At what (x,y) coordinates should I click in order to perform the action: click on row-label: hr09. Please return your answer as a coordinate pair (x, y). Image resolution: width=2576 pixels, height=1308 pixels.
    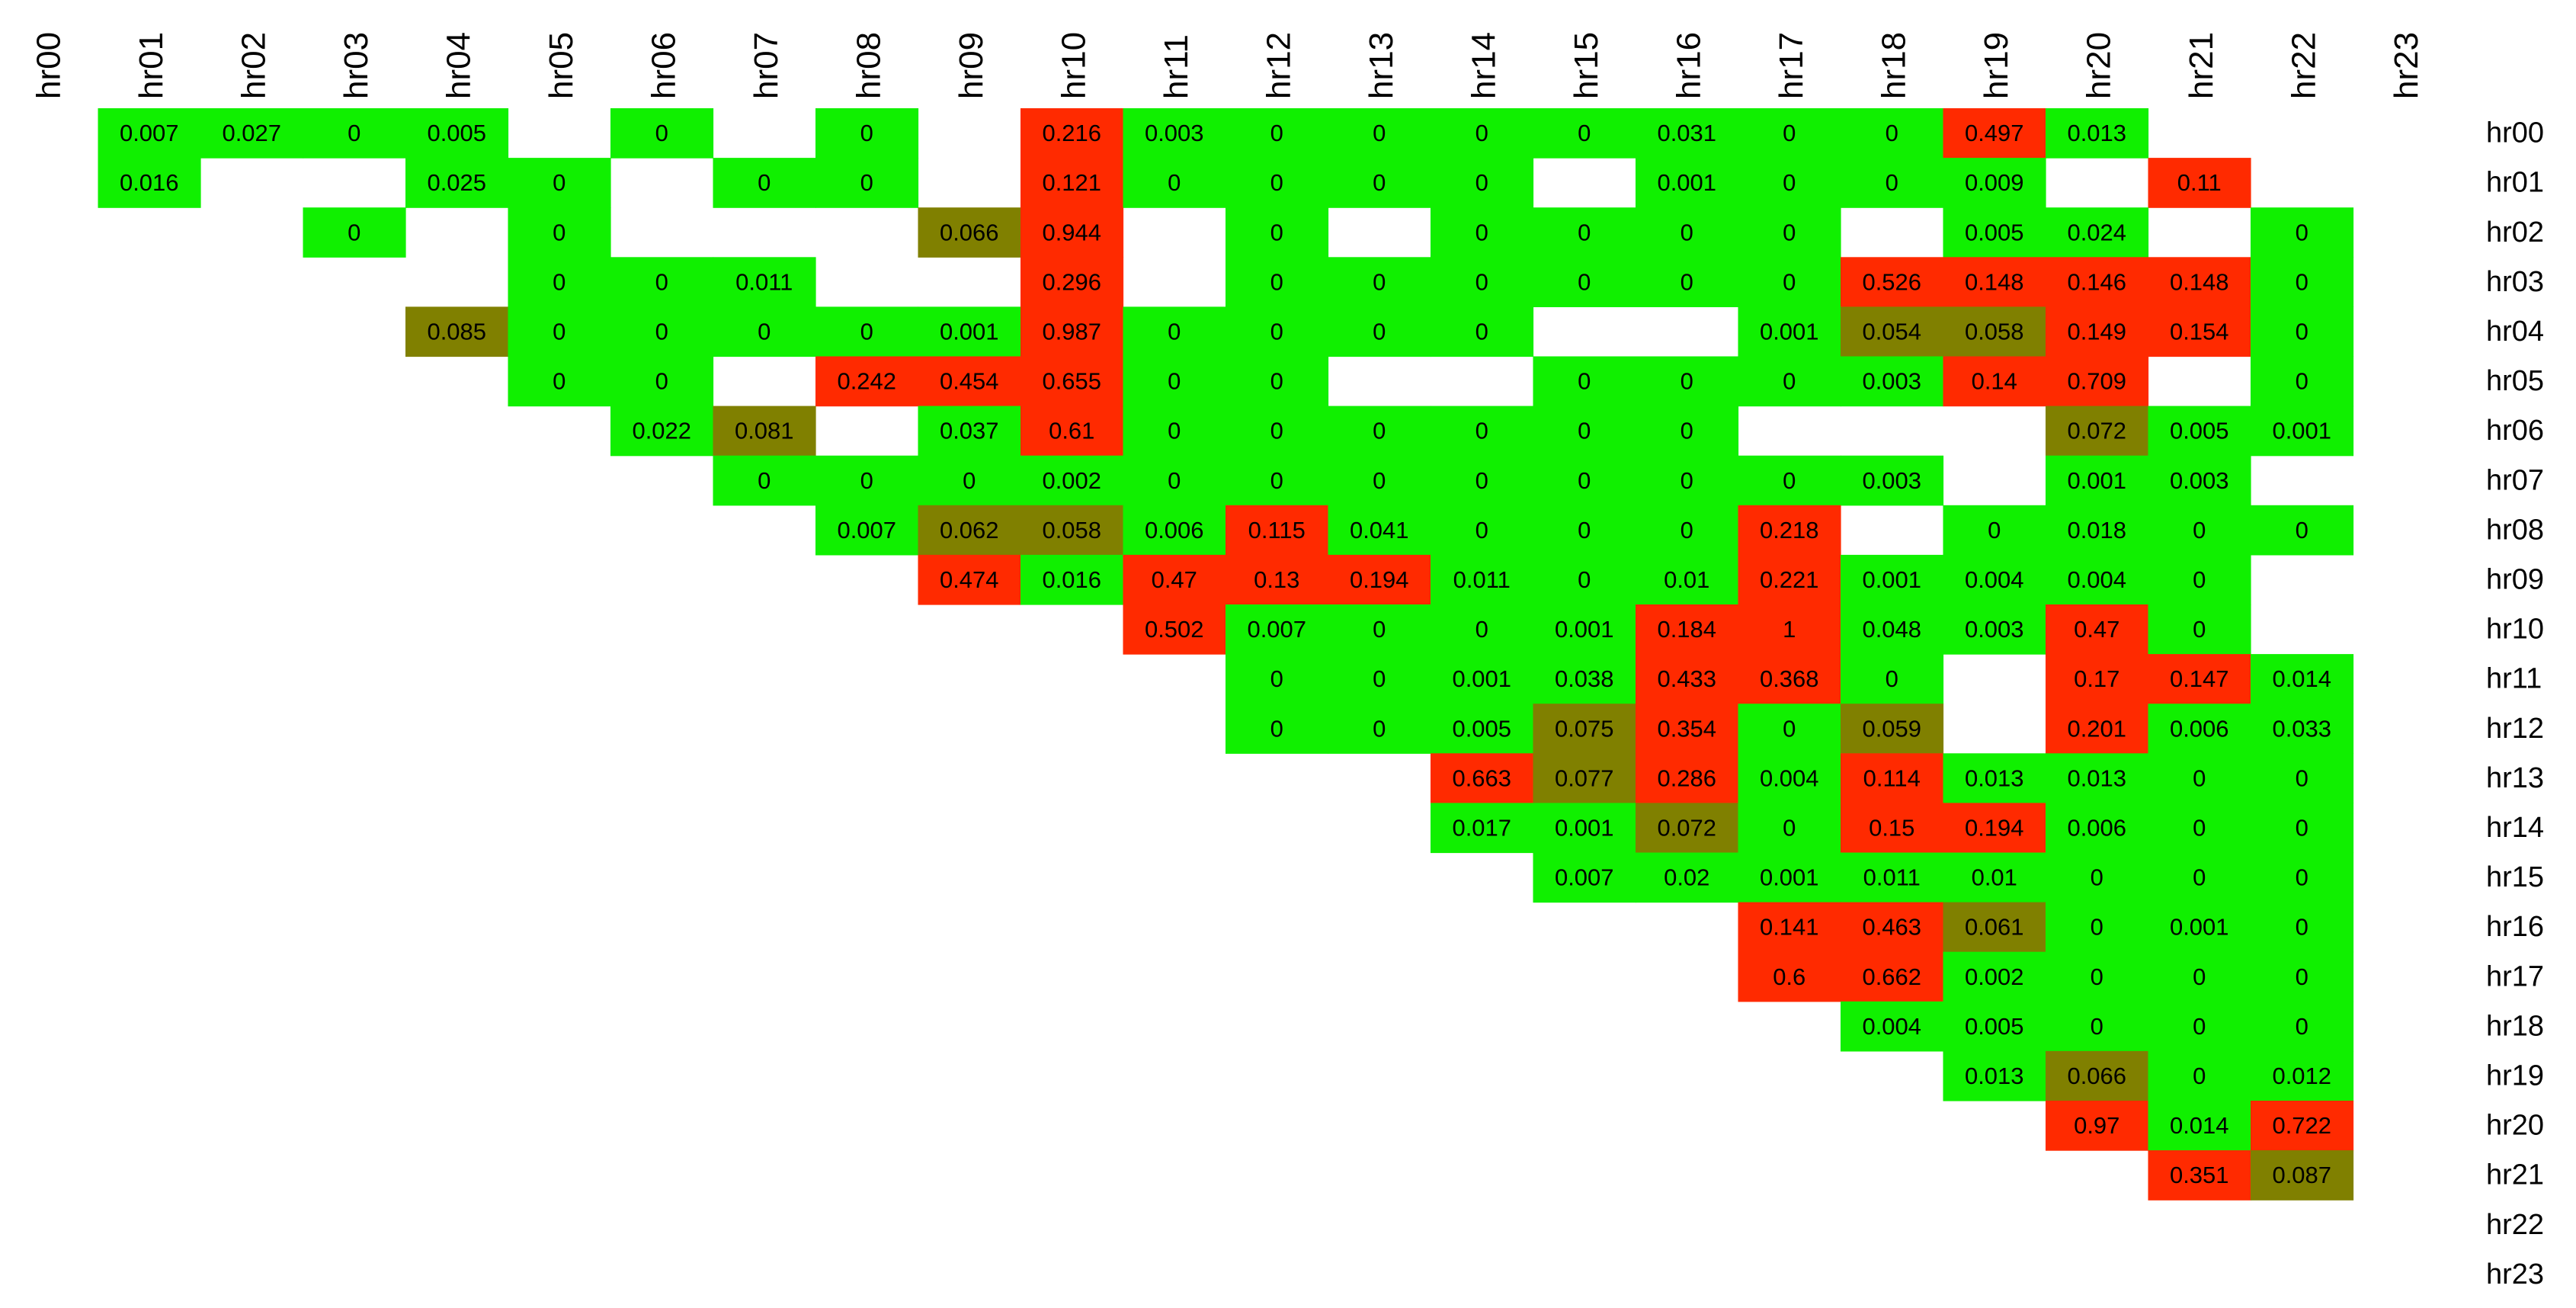
    Looking at the image, I should click on (2515, 579).